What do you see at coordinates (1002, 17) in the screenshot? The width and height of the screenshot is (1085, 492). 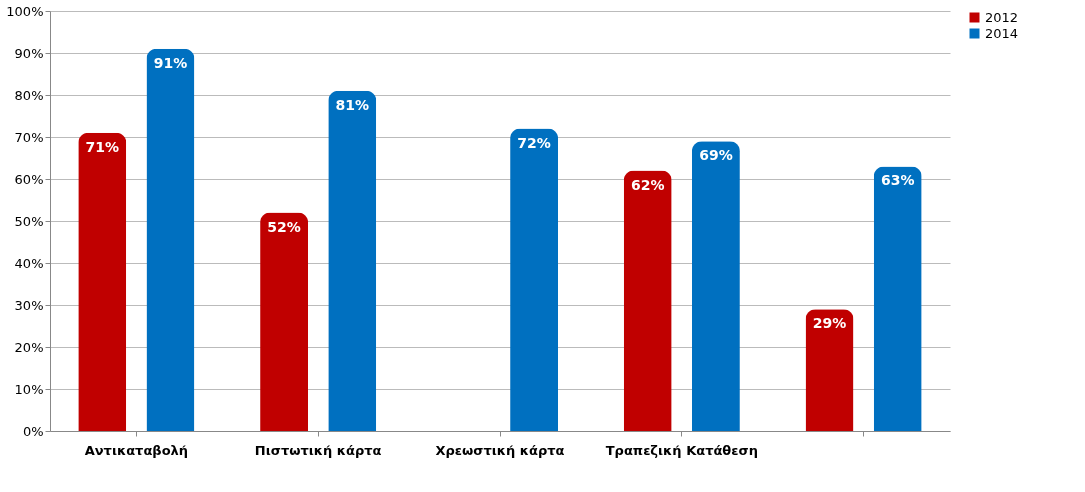 I see `legend-label: 2012` at bounding box center [1002, 17].